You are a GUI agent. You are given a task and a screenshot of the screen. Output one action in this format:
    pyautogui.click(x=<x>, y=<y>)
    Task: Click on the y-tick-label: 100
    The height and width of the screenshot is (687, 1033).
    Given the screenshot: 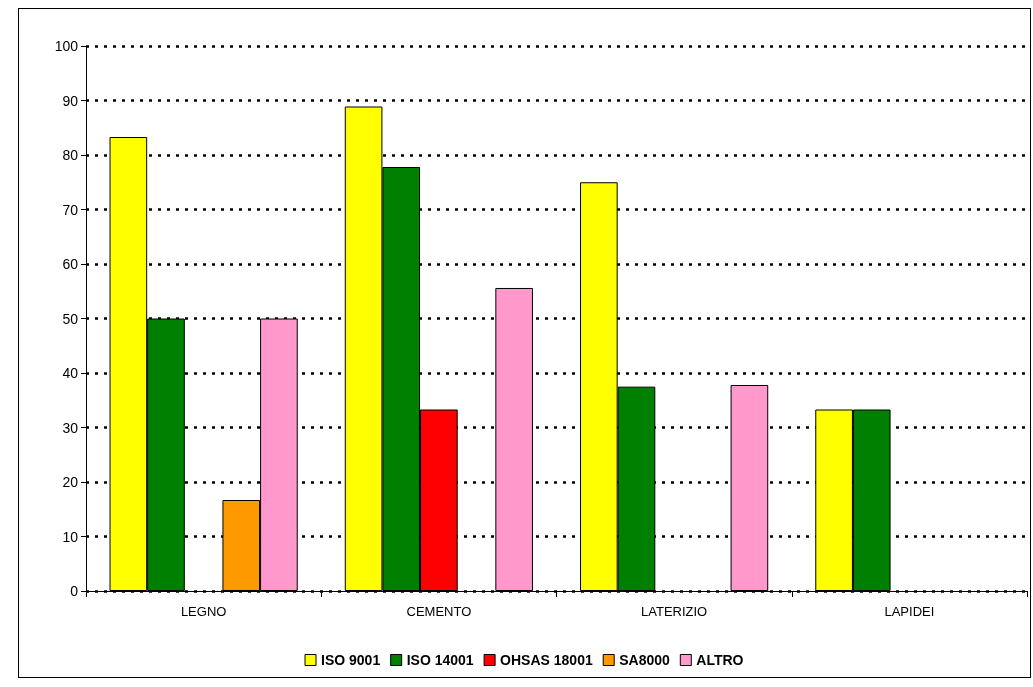 What is the action you would take?
    pyautogui.click(x=66, y=46)
    